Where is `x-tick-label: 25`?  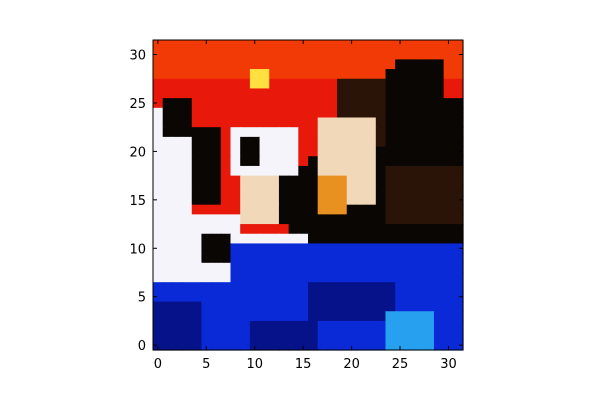 x-tick-label: 25 is located at coordinates (400, 364).